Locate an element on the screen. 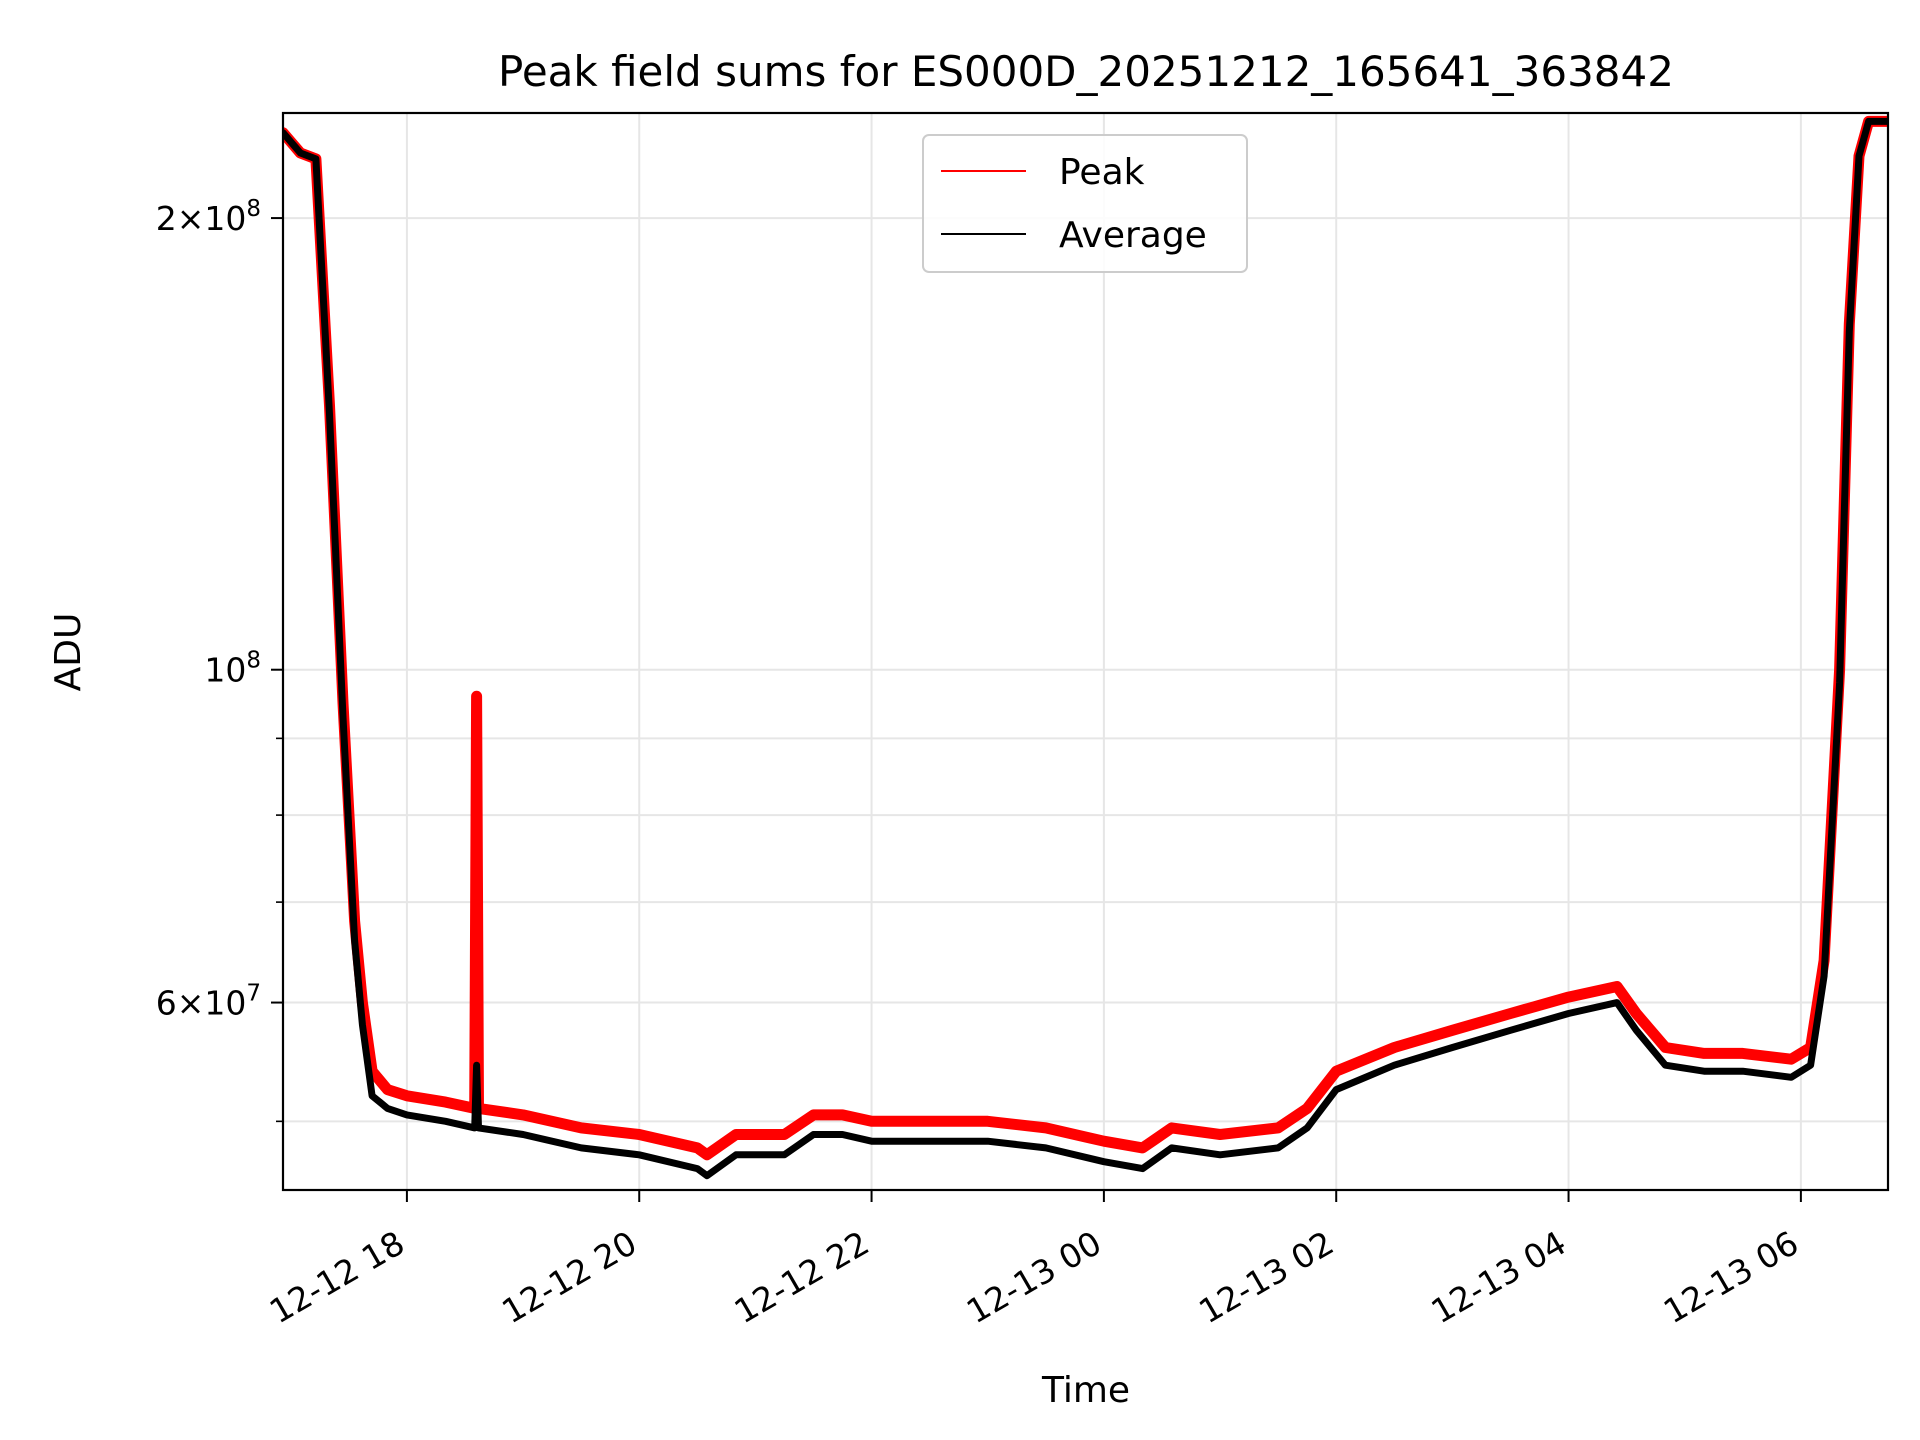 The image size is (1920, 1440). y-tick-label: 108 is located at coordinates (232, 669).